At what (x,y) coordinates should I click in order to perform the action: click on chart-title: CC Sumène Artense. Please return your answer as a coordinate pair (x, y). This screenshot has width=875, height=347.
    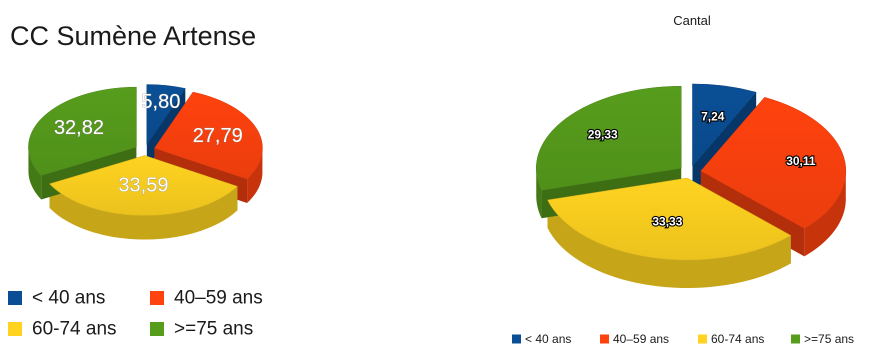
    Looking at the image, I should click on (133, 36).